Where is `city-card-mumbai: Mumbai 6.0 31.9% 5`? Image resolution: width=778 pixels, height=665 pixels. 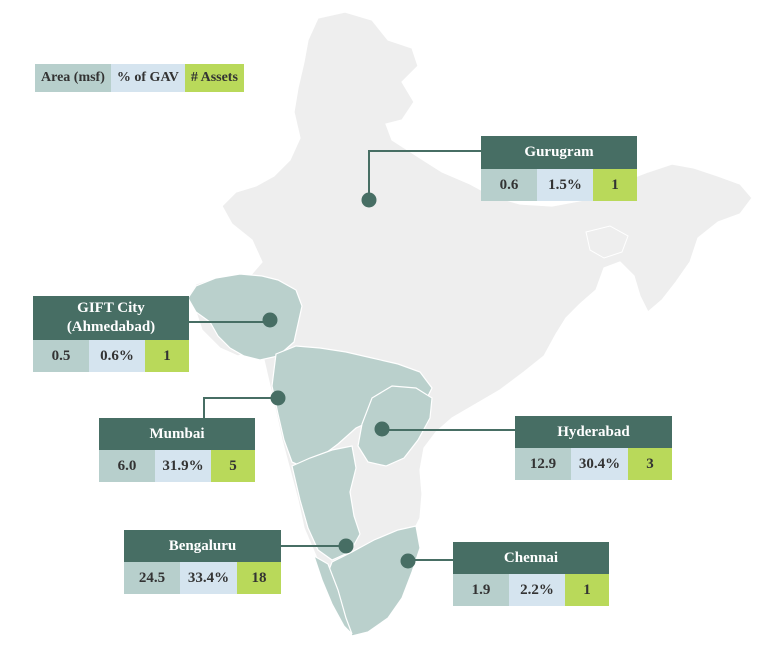
city-card-mumbai: Mumbai 6.0 31.9% 5 is located at coordinates (177, 450).